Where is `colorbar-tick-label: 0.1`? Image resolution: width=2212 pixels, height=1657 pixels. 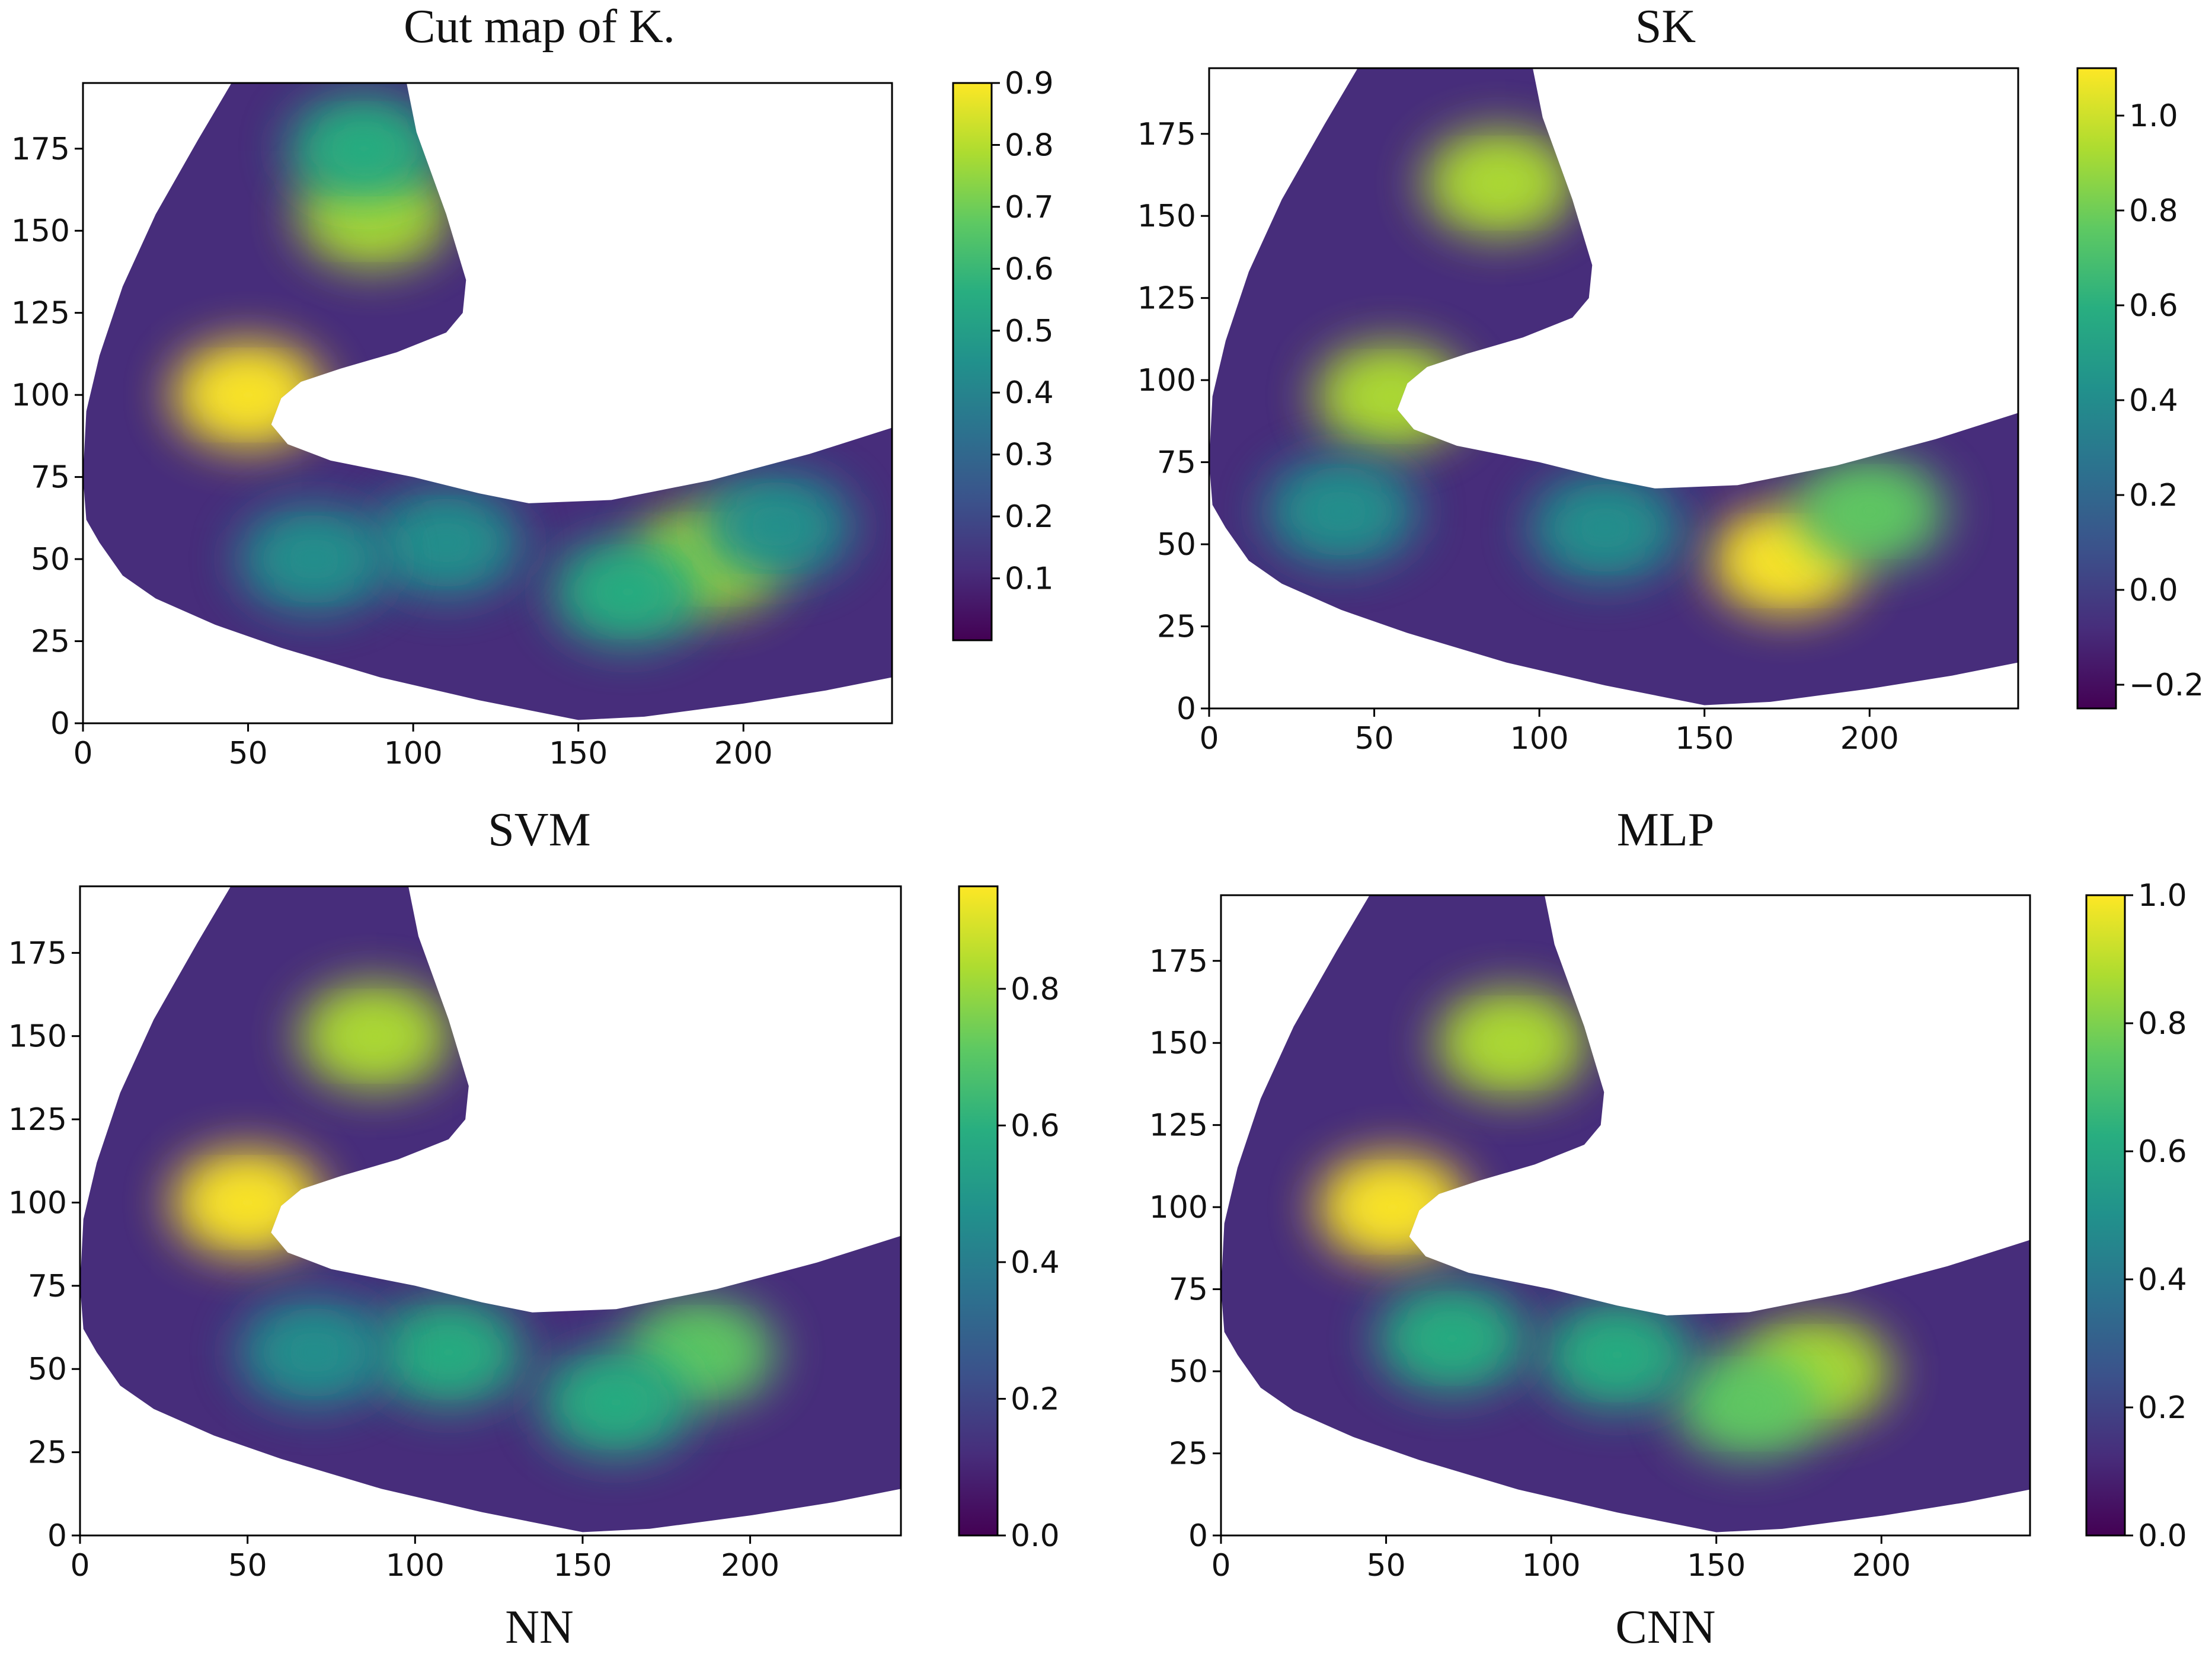
colorbar-tick-label: 0.1 is located at coordinates (1029, 579).